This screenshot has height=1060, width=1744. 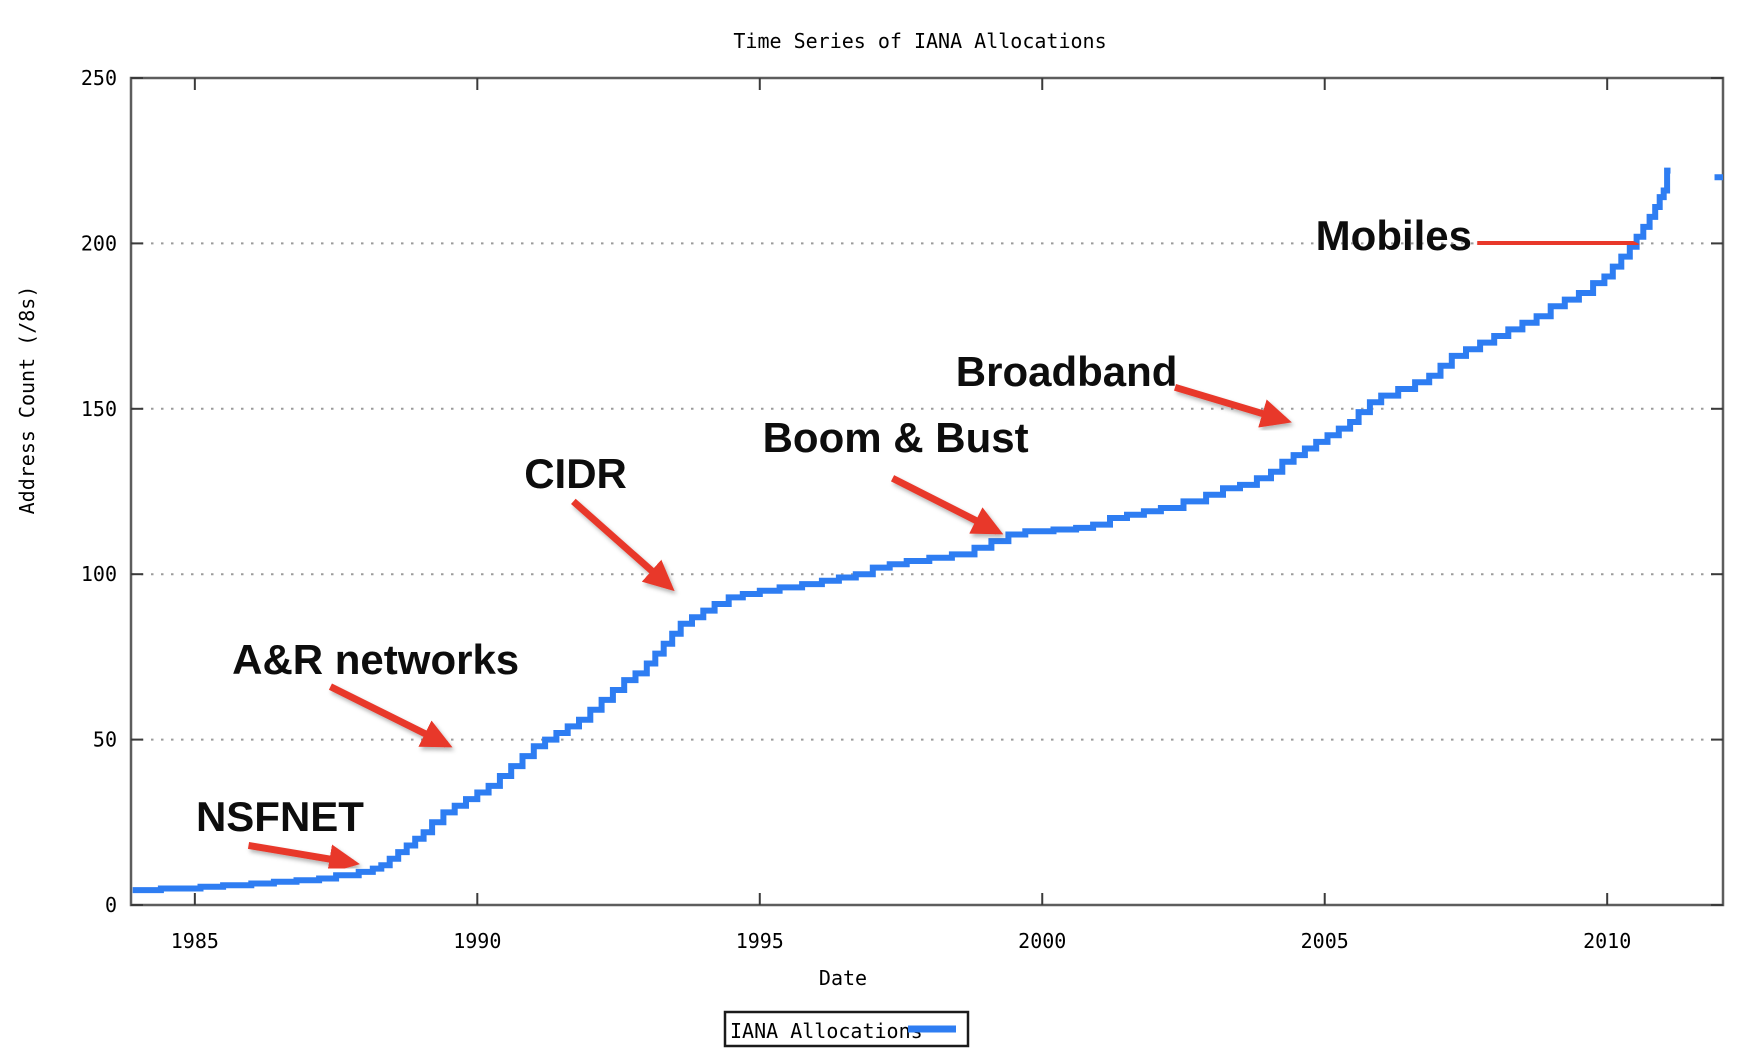 I want to click on annotation-label-nsfnet: NSFNET, so click(x=280, y=816).